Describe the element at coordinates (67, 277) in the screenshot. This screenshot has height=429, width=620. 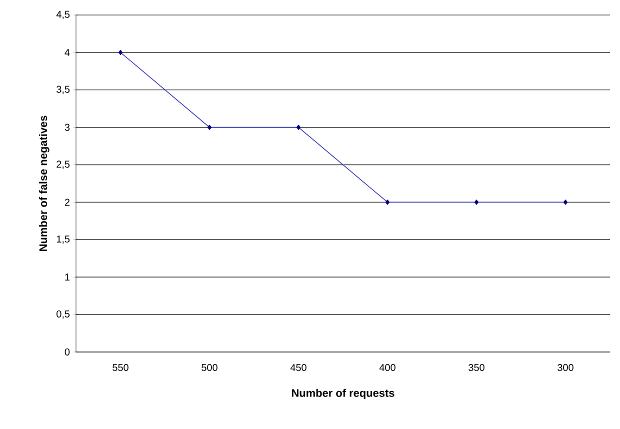
I see `y-tick-label: 1` at that location.